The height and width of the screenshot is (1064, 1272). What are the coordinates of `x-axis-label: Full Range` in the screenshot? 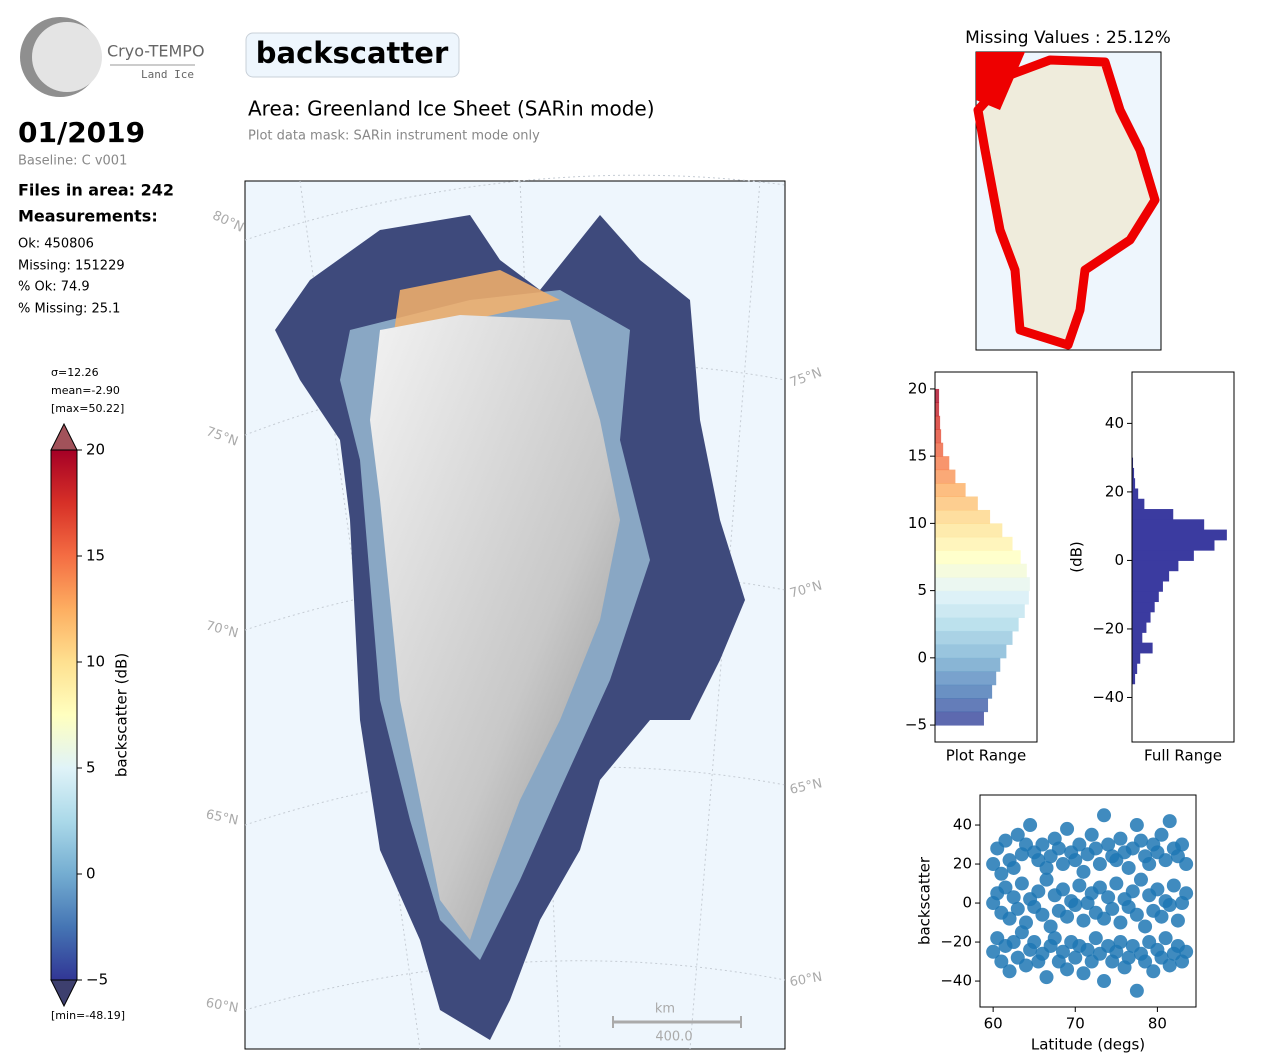 It's located at (1183, 756).